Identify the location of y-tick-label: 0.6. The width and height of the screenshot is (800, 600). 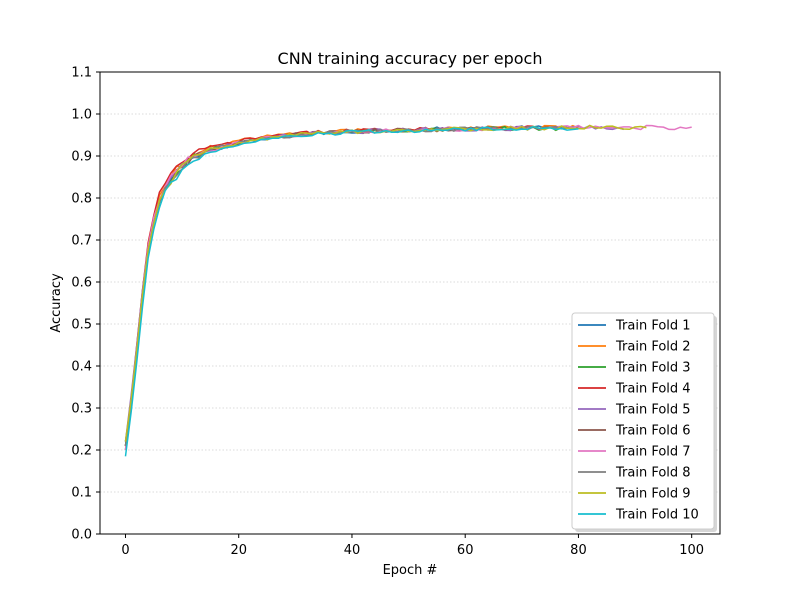
(81, 283).